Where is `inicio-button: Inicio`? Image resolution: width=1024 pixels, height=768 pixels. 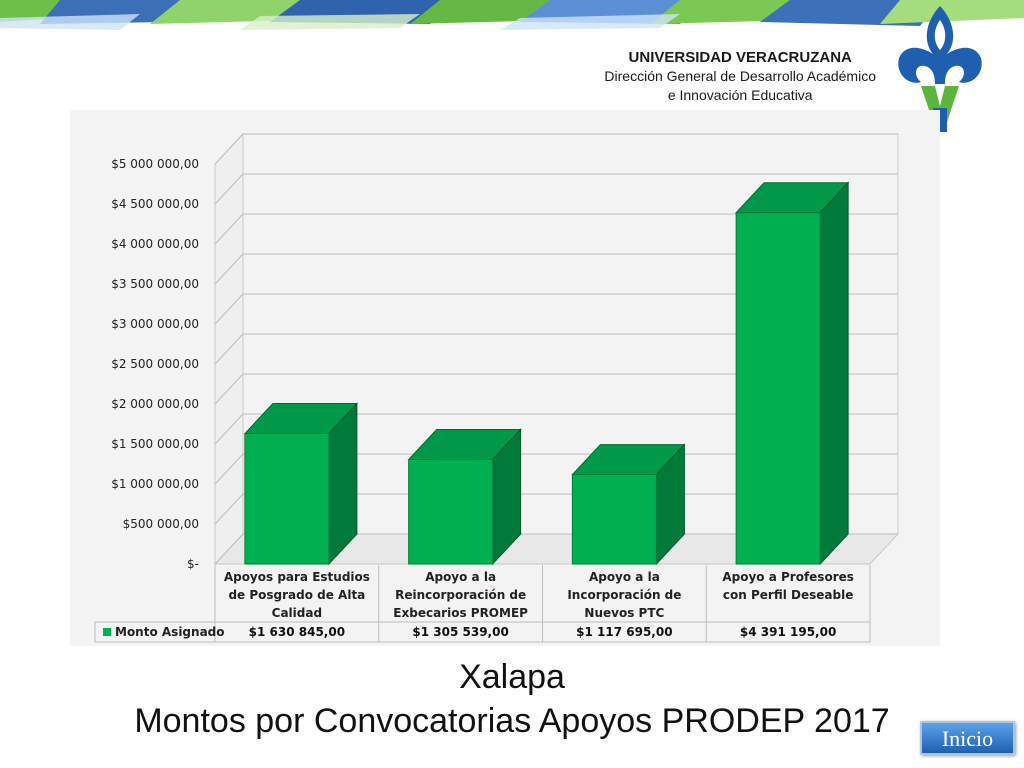 inicio-button: Inicio is located at coordinates (967, 738).